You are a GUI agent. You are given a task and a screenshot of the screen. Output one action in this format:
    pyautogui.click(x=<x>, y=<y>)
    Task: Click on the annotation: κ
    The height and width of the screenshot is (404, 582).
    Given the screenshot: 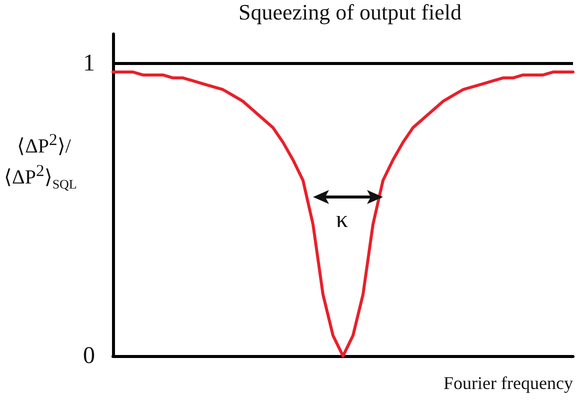 What is the action you would take?
    pyautogui.click(x=342, y=220)
    